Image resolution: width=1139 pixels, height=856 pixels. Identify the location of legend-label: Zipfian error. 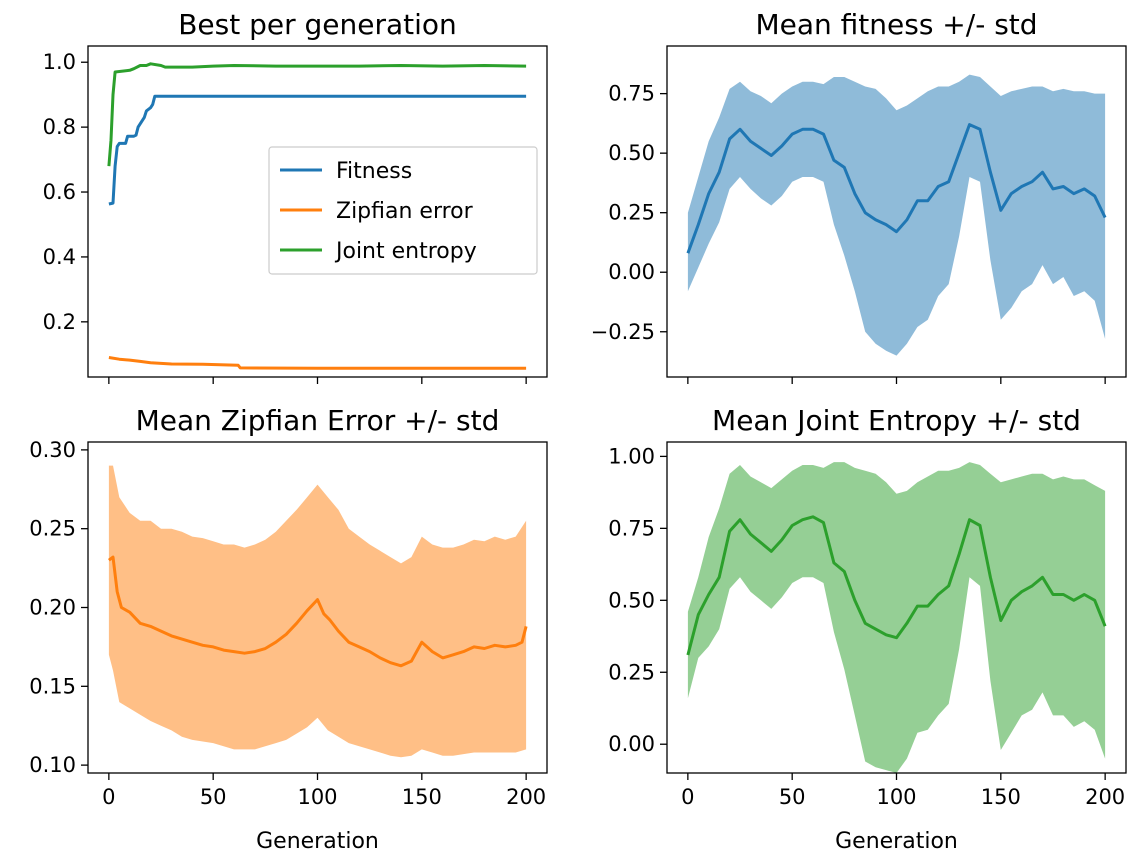
(405, 211).